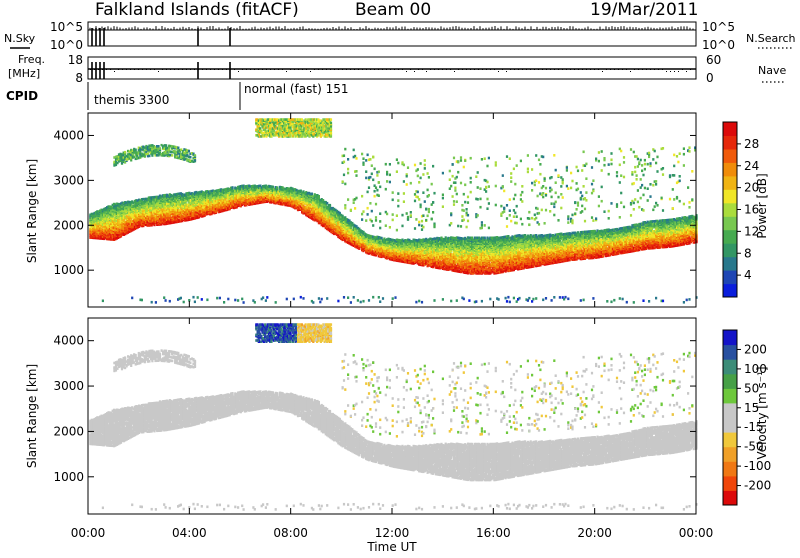 Image resolution: width=800 pixels, height=558 pixels. What do you see at coordinates (20, 38) in the screenshot?
I see `n-sky-label: N.Sky` at bounding box center [20, 38].